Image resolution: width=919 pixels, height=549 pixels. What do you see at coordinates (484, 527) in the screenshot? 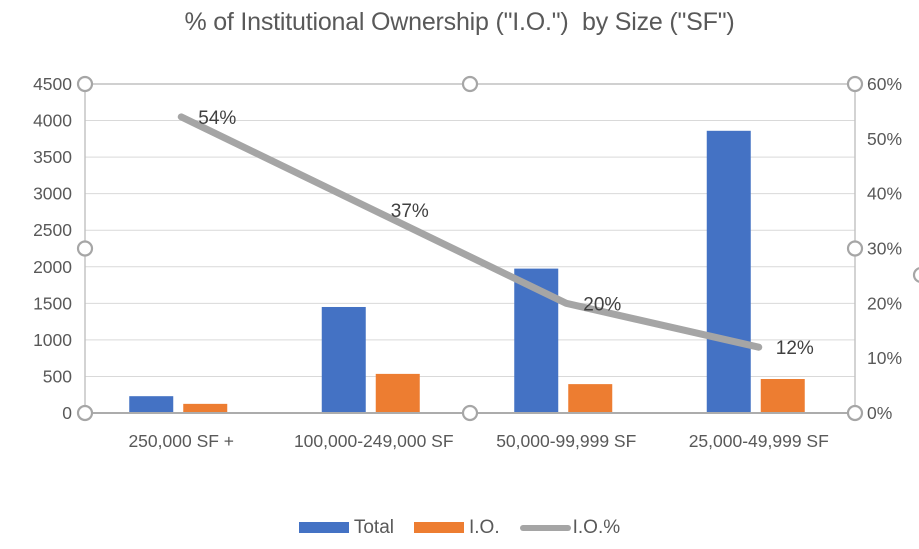
I see `legend-label: I.O.` at bounding box center [484, 527].